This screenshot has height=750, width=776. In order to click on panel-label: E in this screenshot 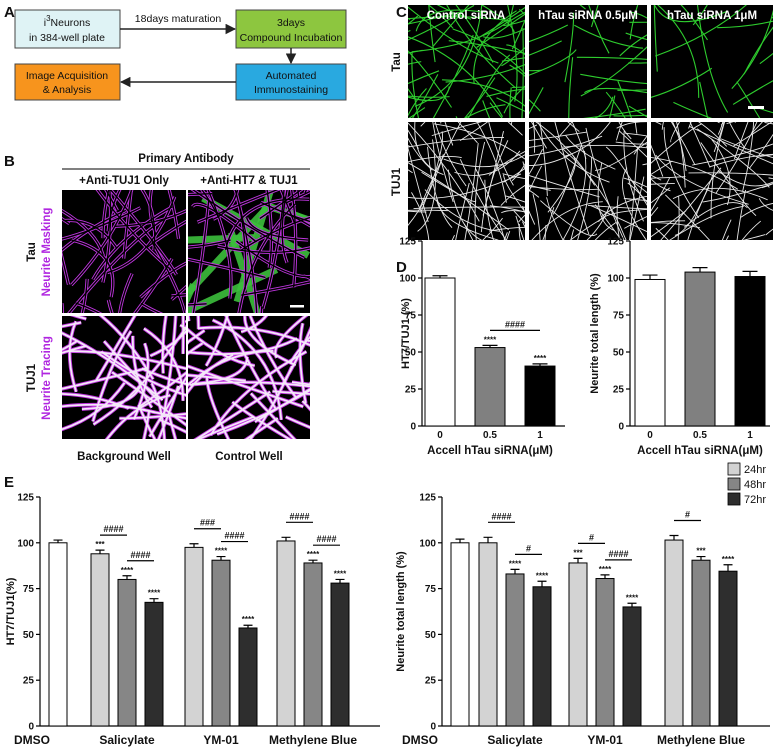, I will do `click(9, 482)`.